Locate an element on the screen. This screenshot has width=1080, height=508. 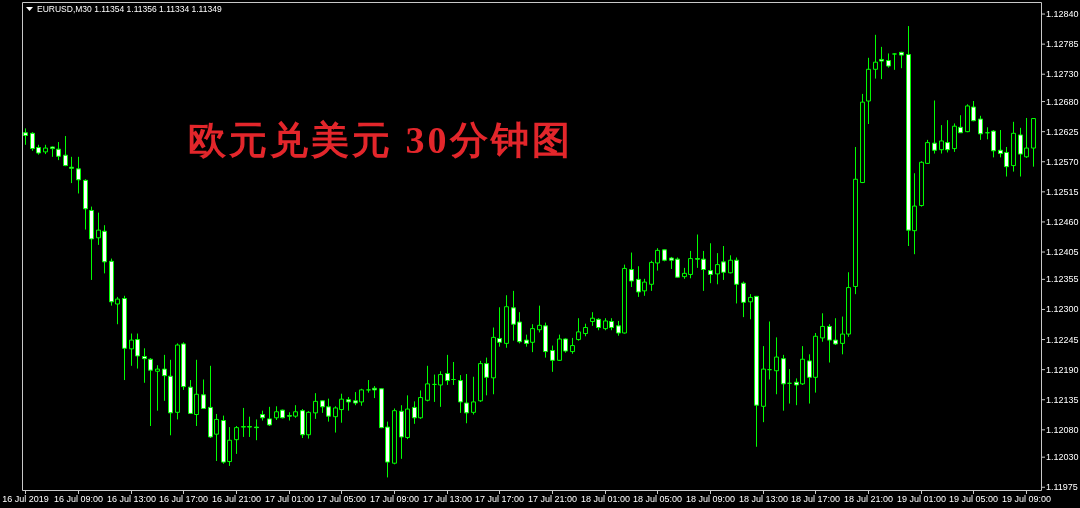
x-tick-label: 17 Jul 01:00 is located at coordinates (289, 499).